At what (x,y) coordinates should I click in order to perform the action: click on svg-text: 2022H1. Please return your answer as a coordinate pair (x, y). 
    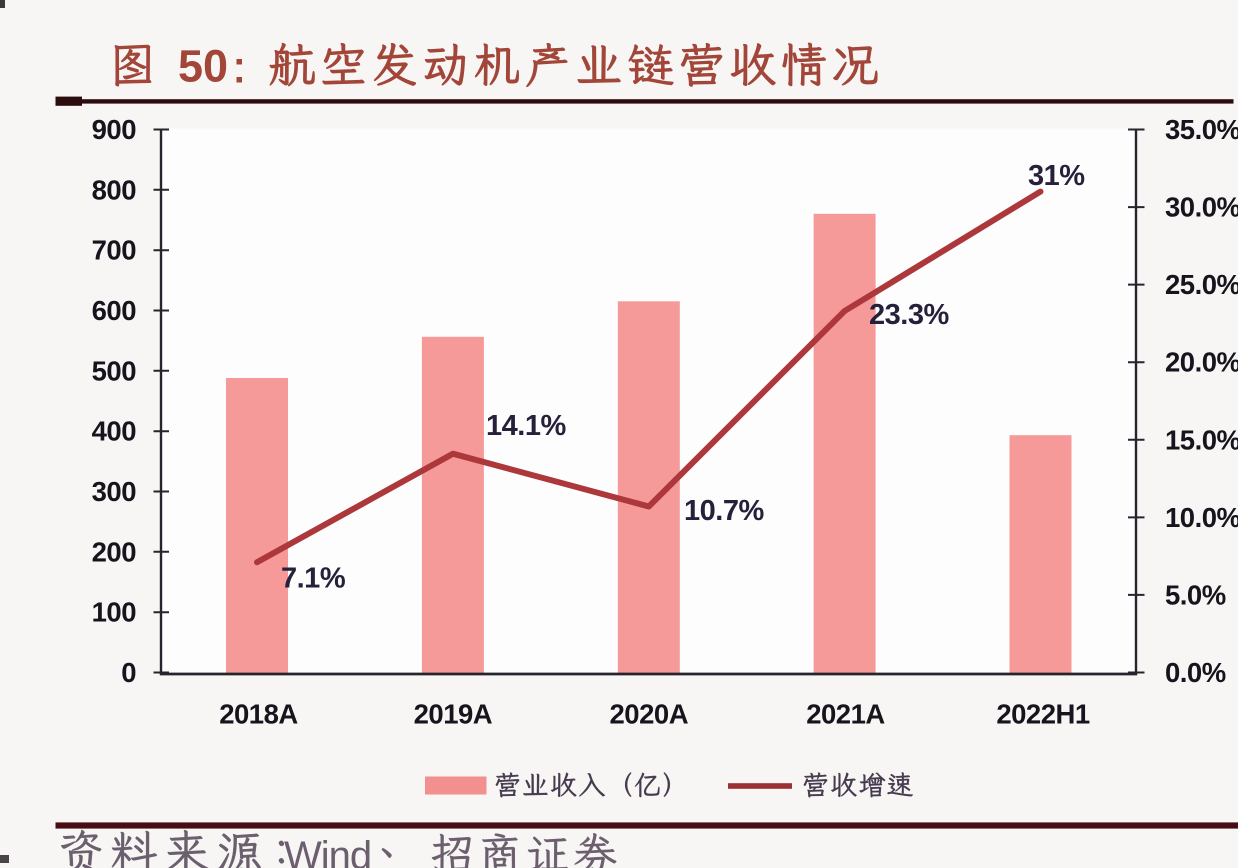
    Looking at the image, I should click on (1043, 714).